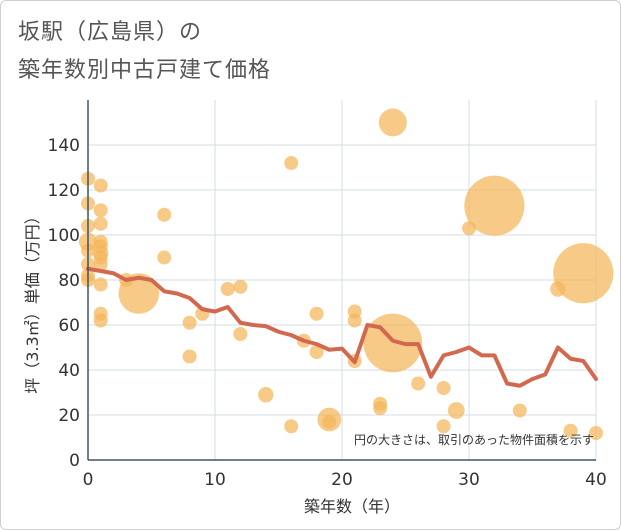  What do you see at coordinates (352, 506) in the screenshot?
I see `x-axis-label: 築年数（年）` at bounding box center [352, 506].